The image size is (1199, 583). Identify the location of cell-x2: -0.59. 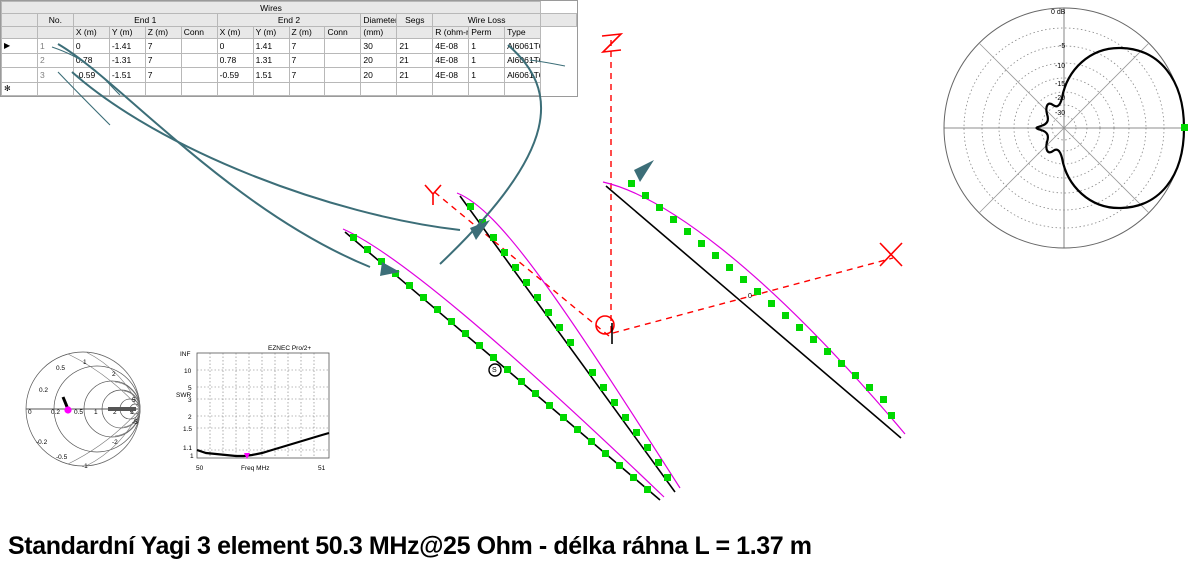
(235, 75).